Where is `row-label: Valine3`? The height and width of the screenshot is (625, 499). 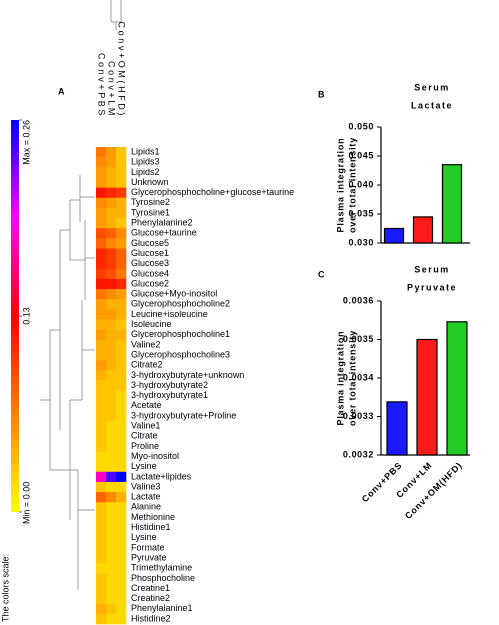 row-label: Valine3 is located at coordinates (145, 486).